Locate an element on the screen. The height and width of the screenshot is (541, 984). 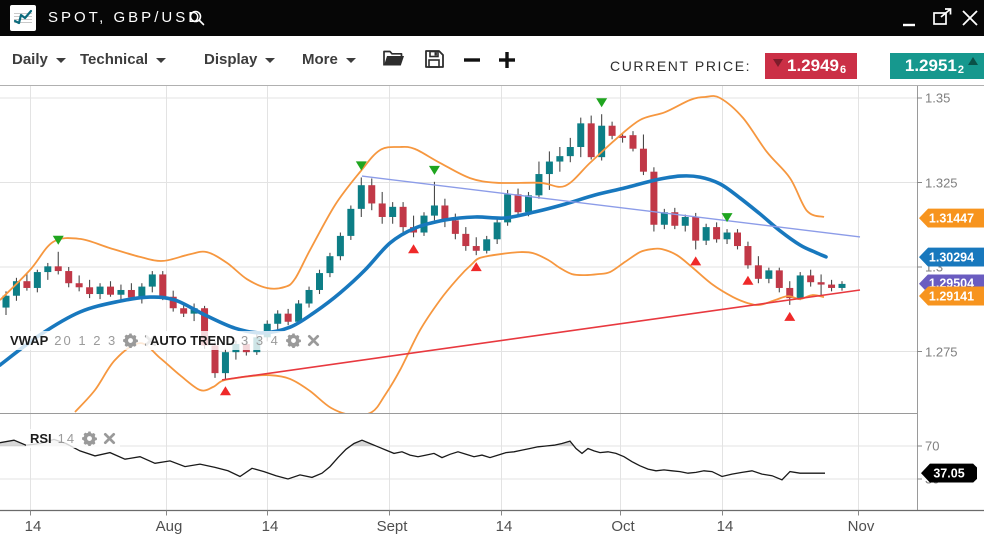
menu-more: More is located at coordinates (329, 59).